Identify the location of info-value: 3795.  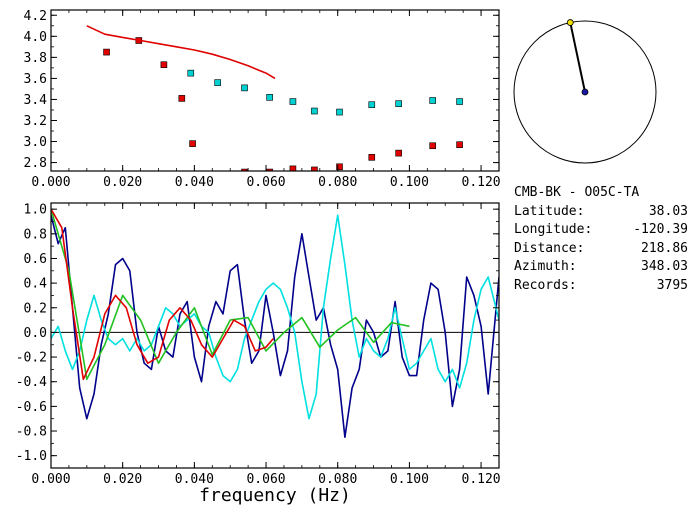
(672, 285).